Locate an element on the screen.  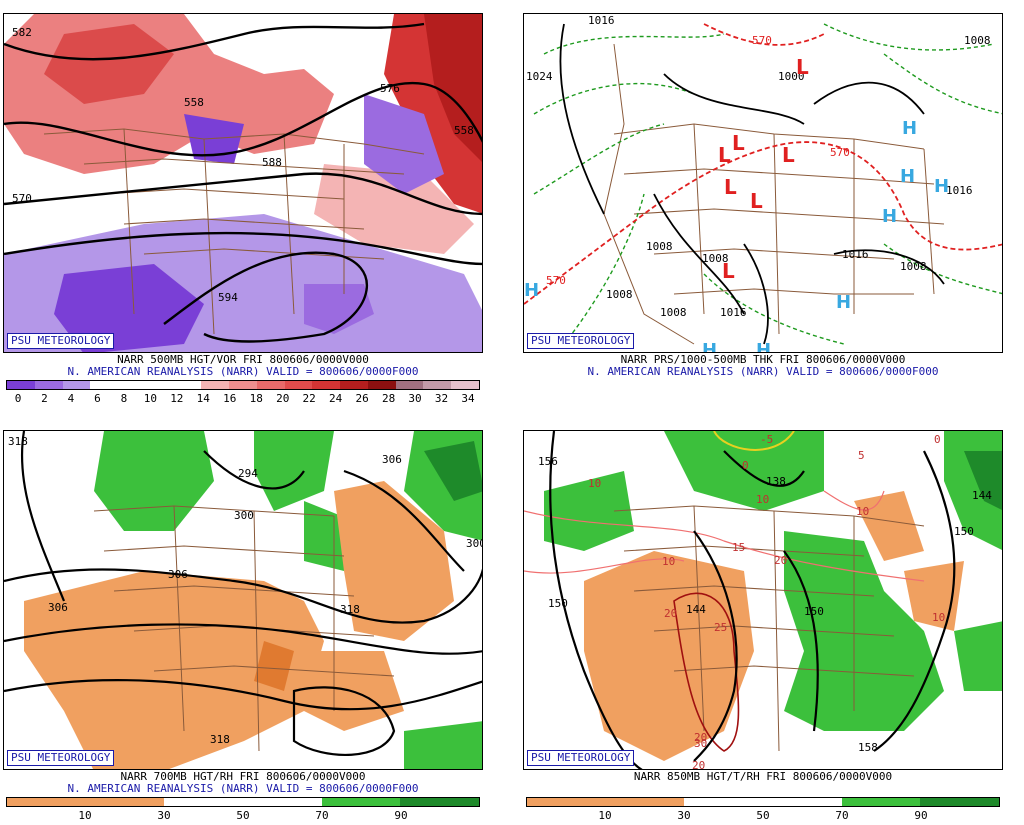
colorbar-tick-label: 22 is located at coordinates (309, 398).